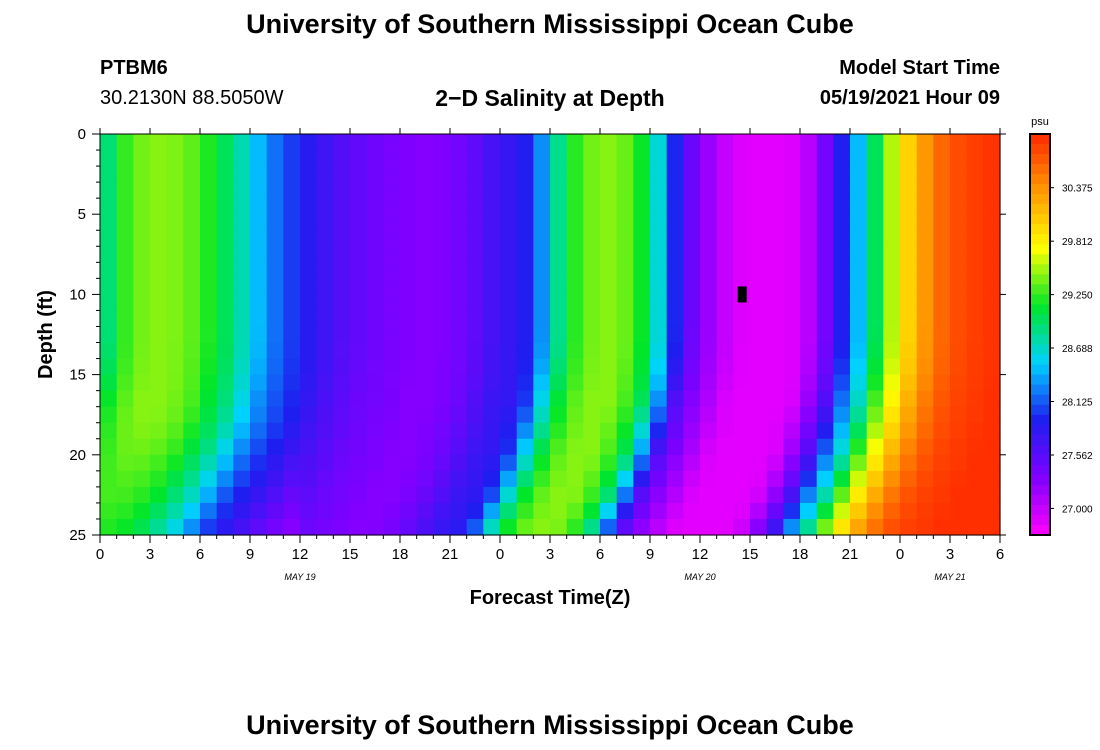 The image size is (1100, 750). Describe the element at coordinates (949, 577) in the screenshot. I see `date-label: MAY 21` at that location.